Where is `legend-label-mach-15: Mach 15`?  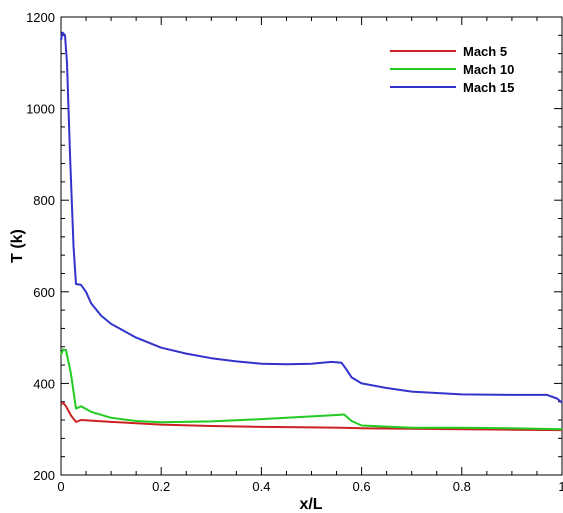 legend-label-mach-15: Mach 15 is located at coordinates (488, 87).